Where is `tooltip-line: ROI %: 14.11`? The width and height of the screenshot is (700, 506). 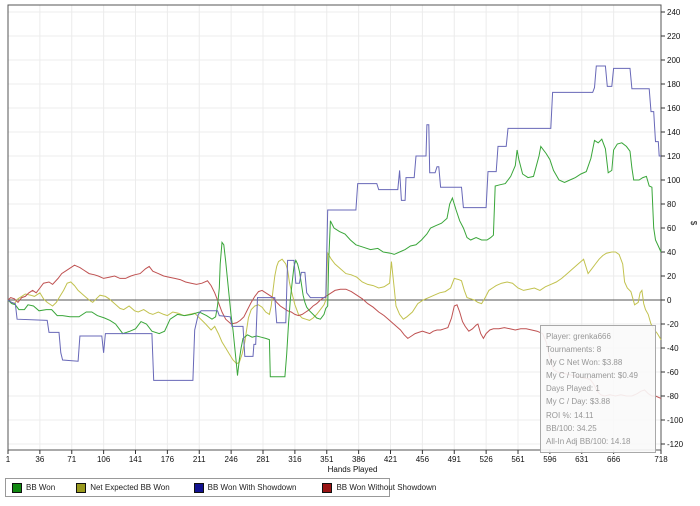 tooltip-line: ROI %: 14.11 is located at coordinates (570, 415).